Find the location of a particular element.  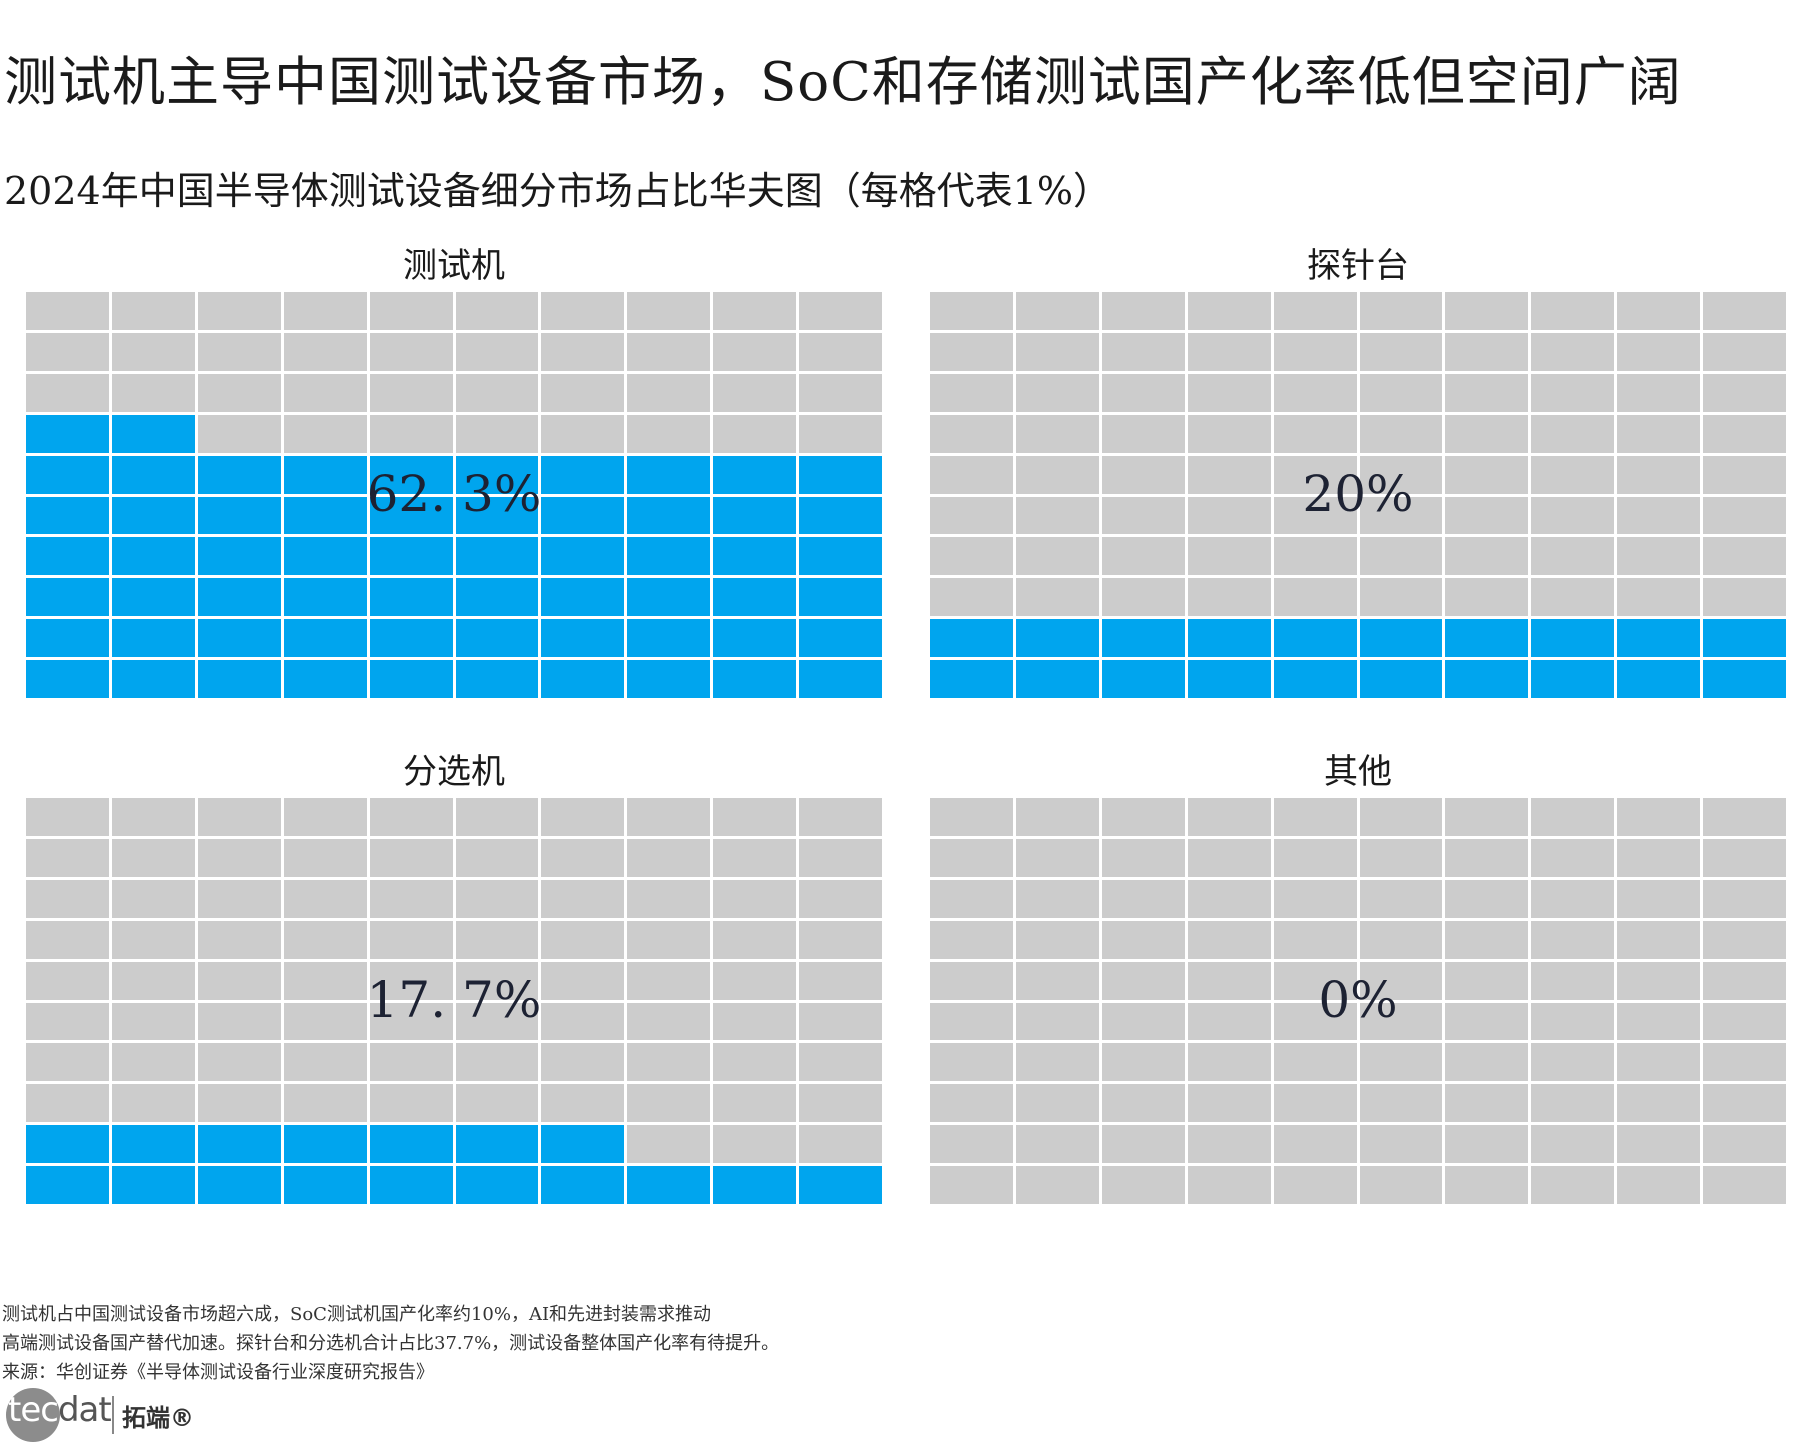

panel-title: 测试机 is located at coordinates (454, 266).